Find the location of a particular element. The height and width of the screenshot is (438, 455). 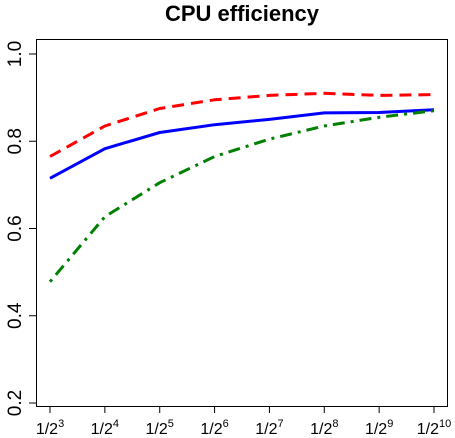

x-tick-label: 1/29 is located at coordinates (379, 428).